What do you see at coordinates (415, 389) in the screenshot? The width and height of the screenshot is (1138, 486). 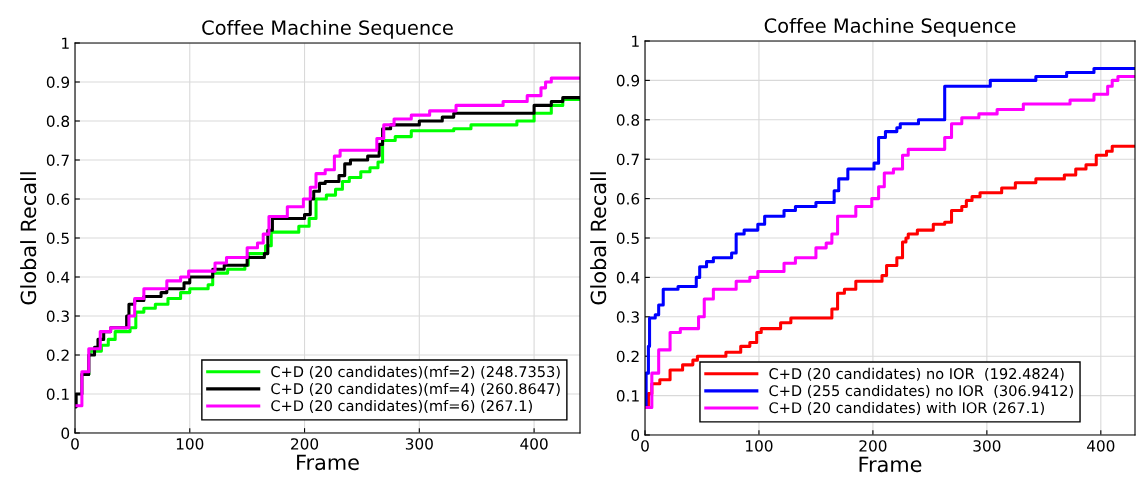 I see `legend-label: C+D (20 candidates)(mf=4) (260.8647)` at bounding box center [415, 389].